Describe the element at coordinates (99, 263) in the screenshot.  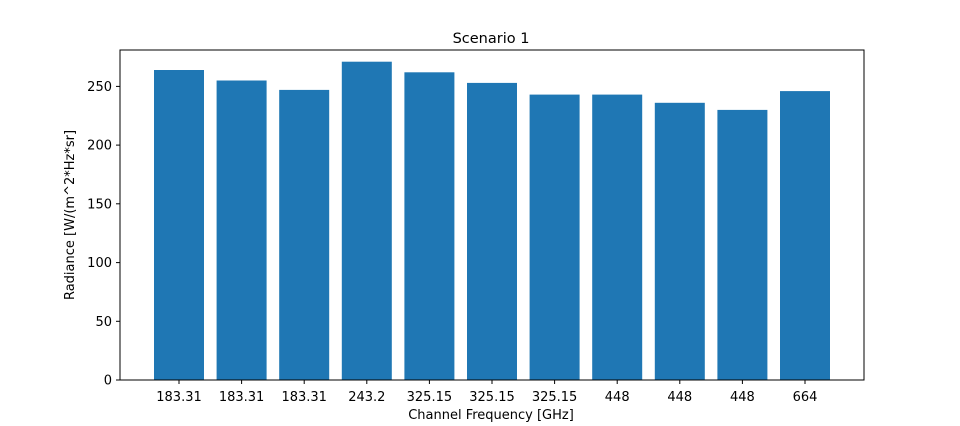
I see `y-tick-label: 100` at that location.